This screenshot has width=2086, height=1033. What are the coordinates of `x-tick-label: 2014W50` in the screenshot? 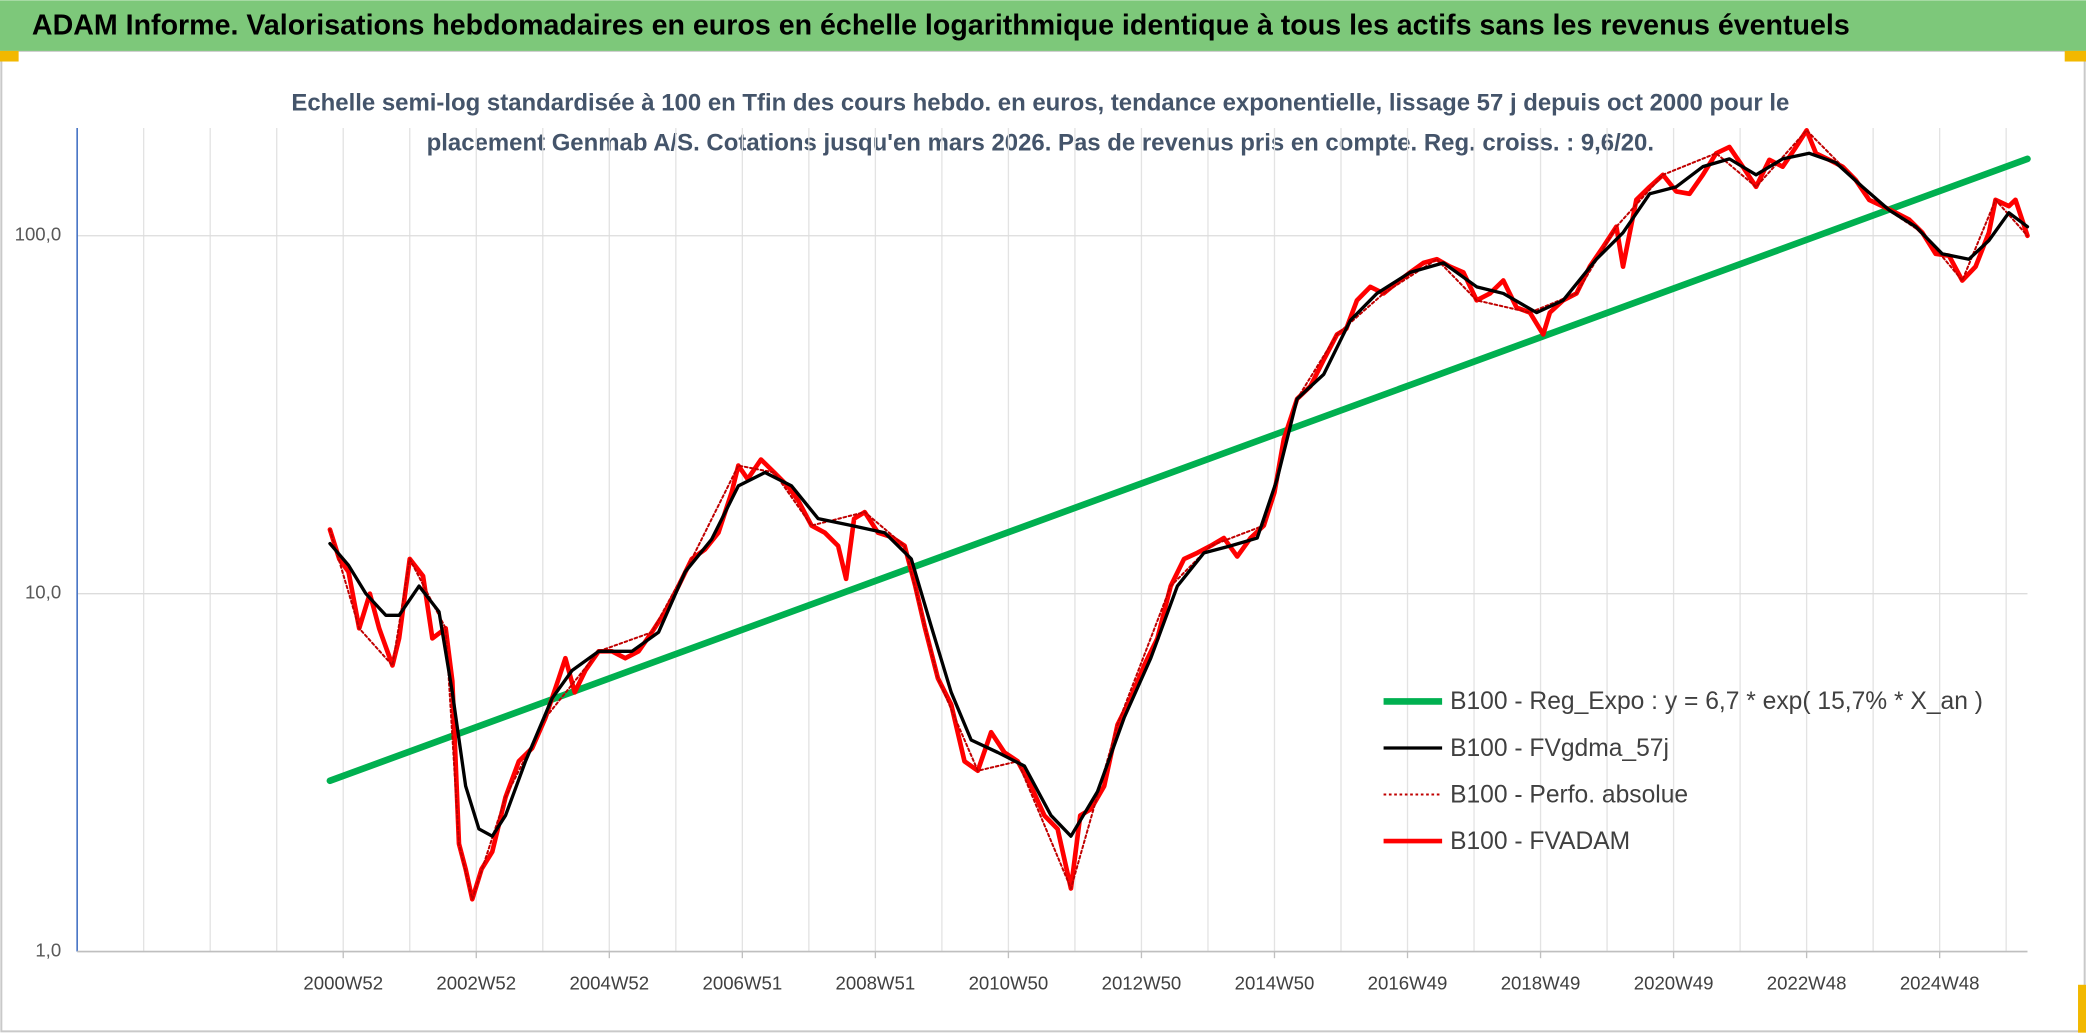 It's located at (1275, 983).